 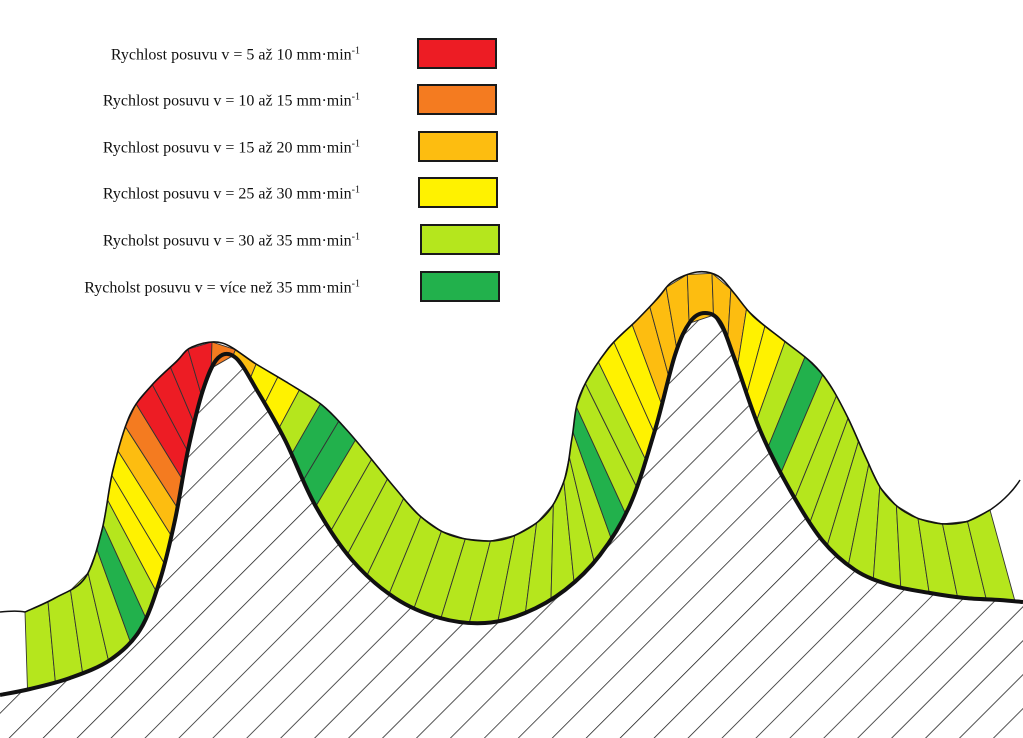 What do you see at coordinates (231, 240) in the screenshot?
I see `legend-label: Rycholst posuvu v = 30 až 35 mm·min-1` at bounding box center [231, 240].